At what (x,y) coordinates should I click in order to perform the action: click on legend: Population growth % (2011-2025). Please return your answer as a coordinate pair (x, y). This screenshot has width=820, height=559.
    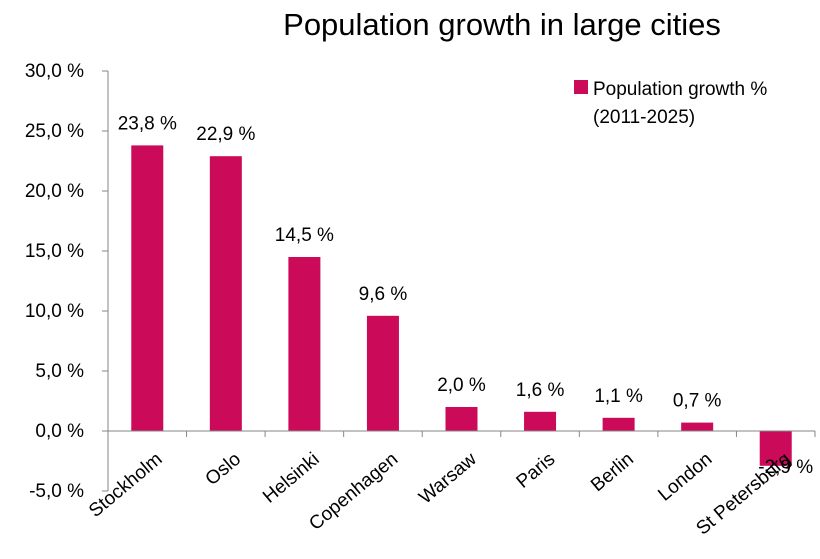
    Looking at the image, I should click on (670, 103).